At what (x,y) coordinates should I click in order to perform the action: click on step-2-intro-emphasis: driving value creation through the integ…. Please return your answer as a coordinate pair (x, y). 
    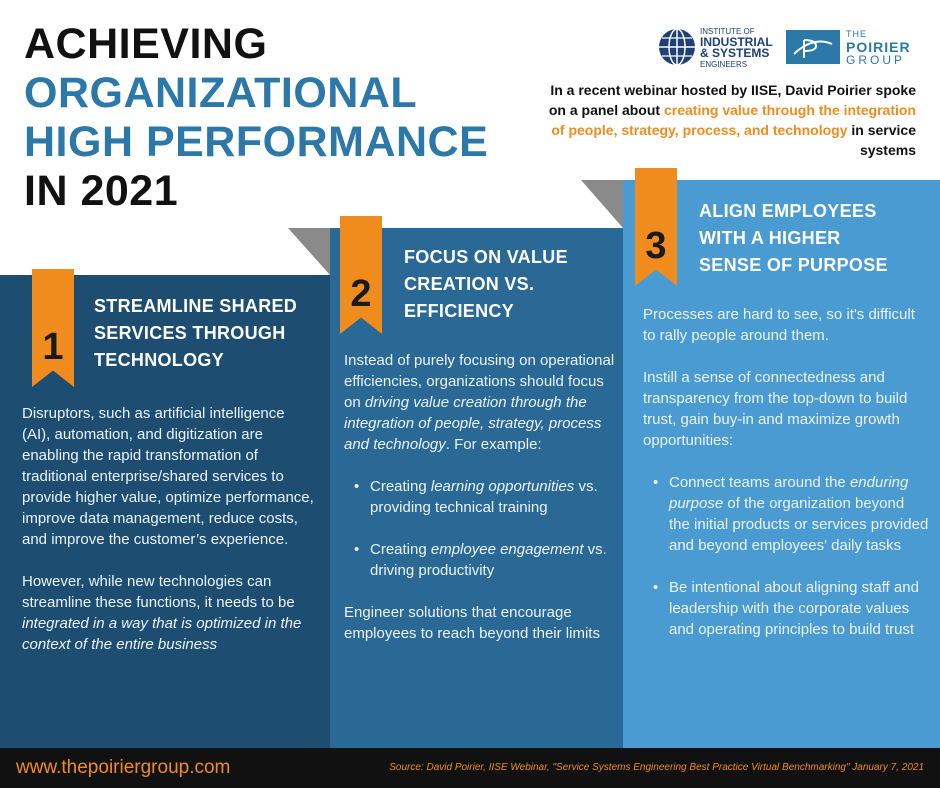
    Looking at the image, I should click on (473, 423).